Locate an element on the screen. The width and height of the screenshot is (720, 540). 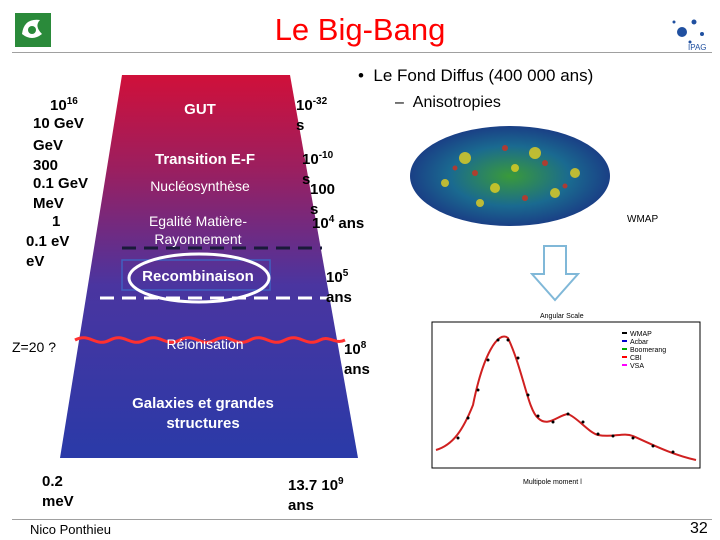
label-time-4: 104 ans is located at coordinates (338, 223).